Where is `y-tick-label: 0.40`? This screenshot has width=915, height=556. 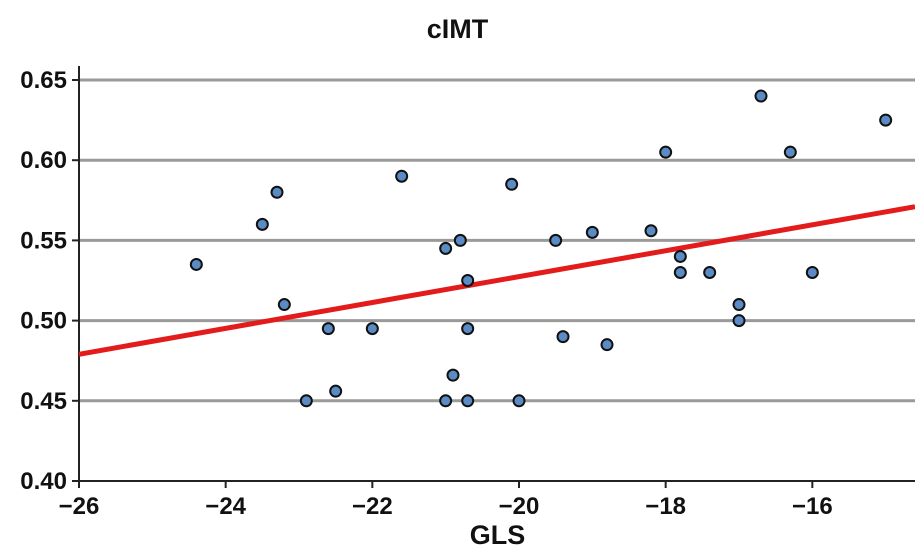 y-tick-label: 0.40 is located at coordinates (43, 481).